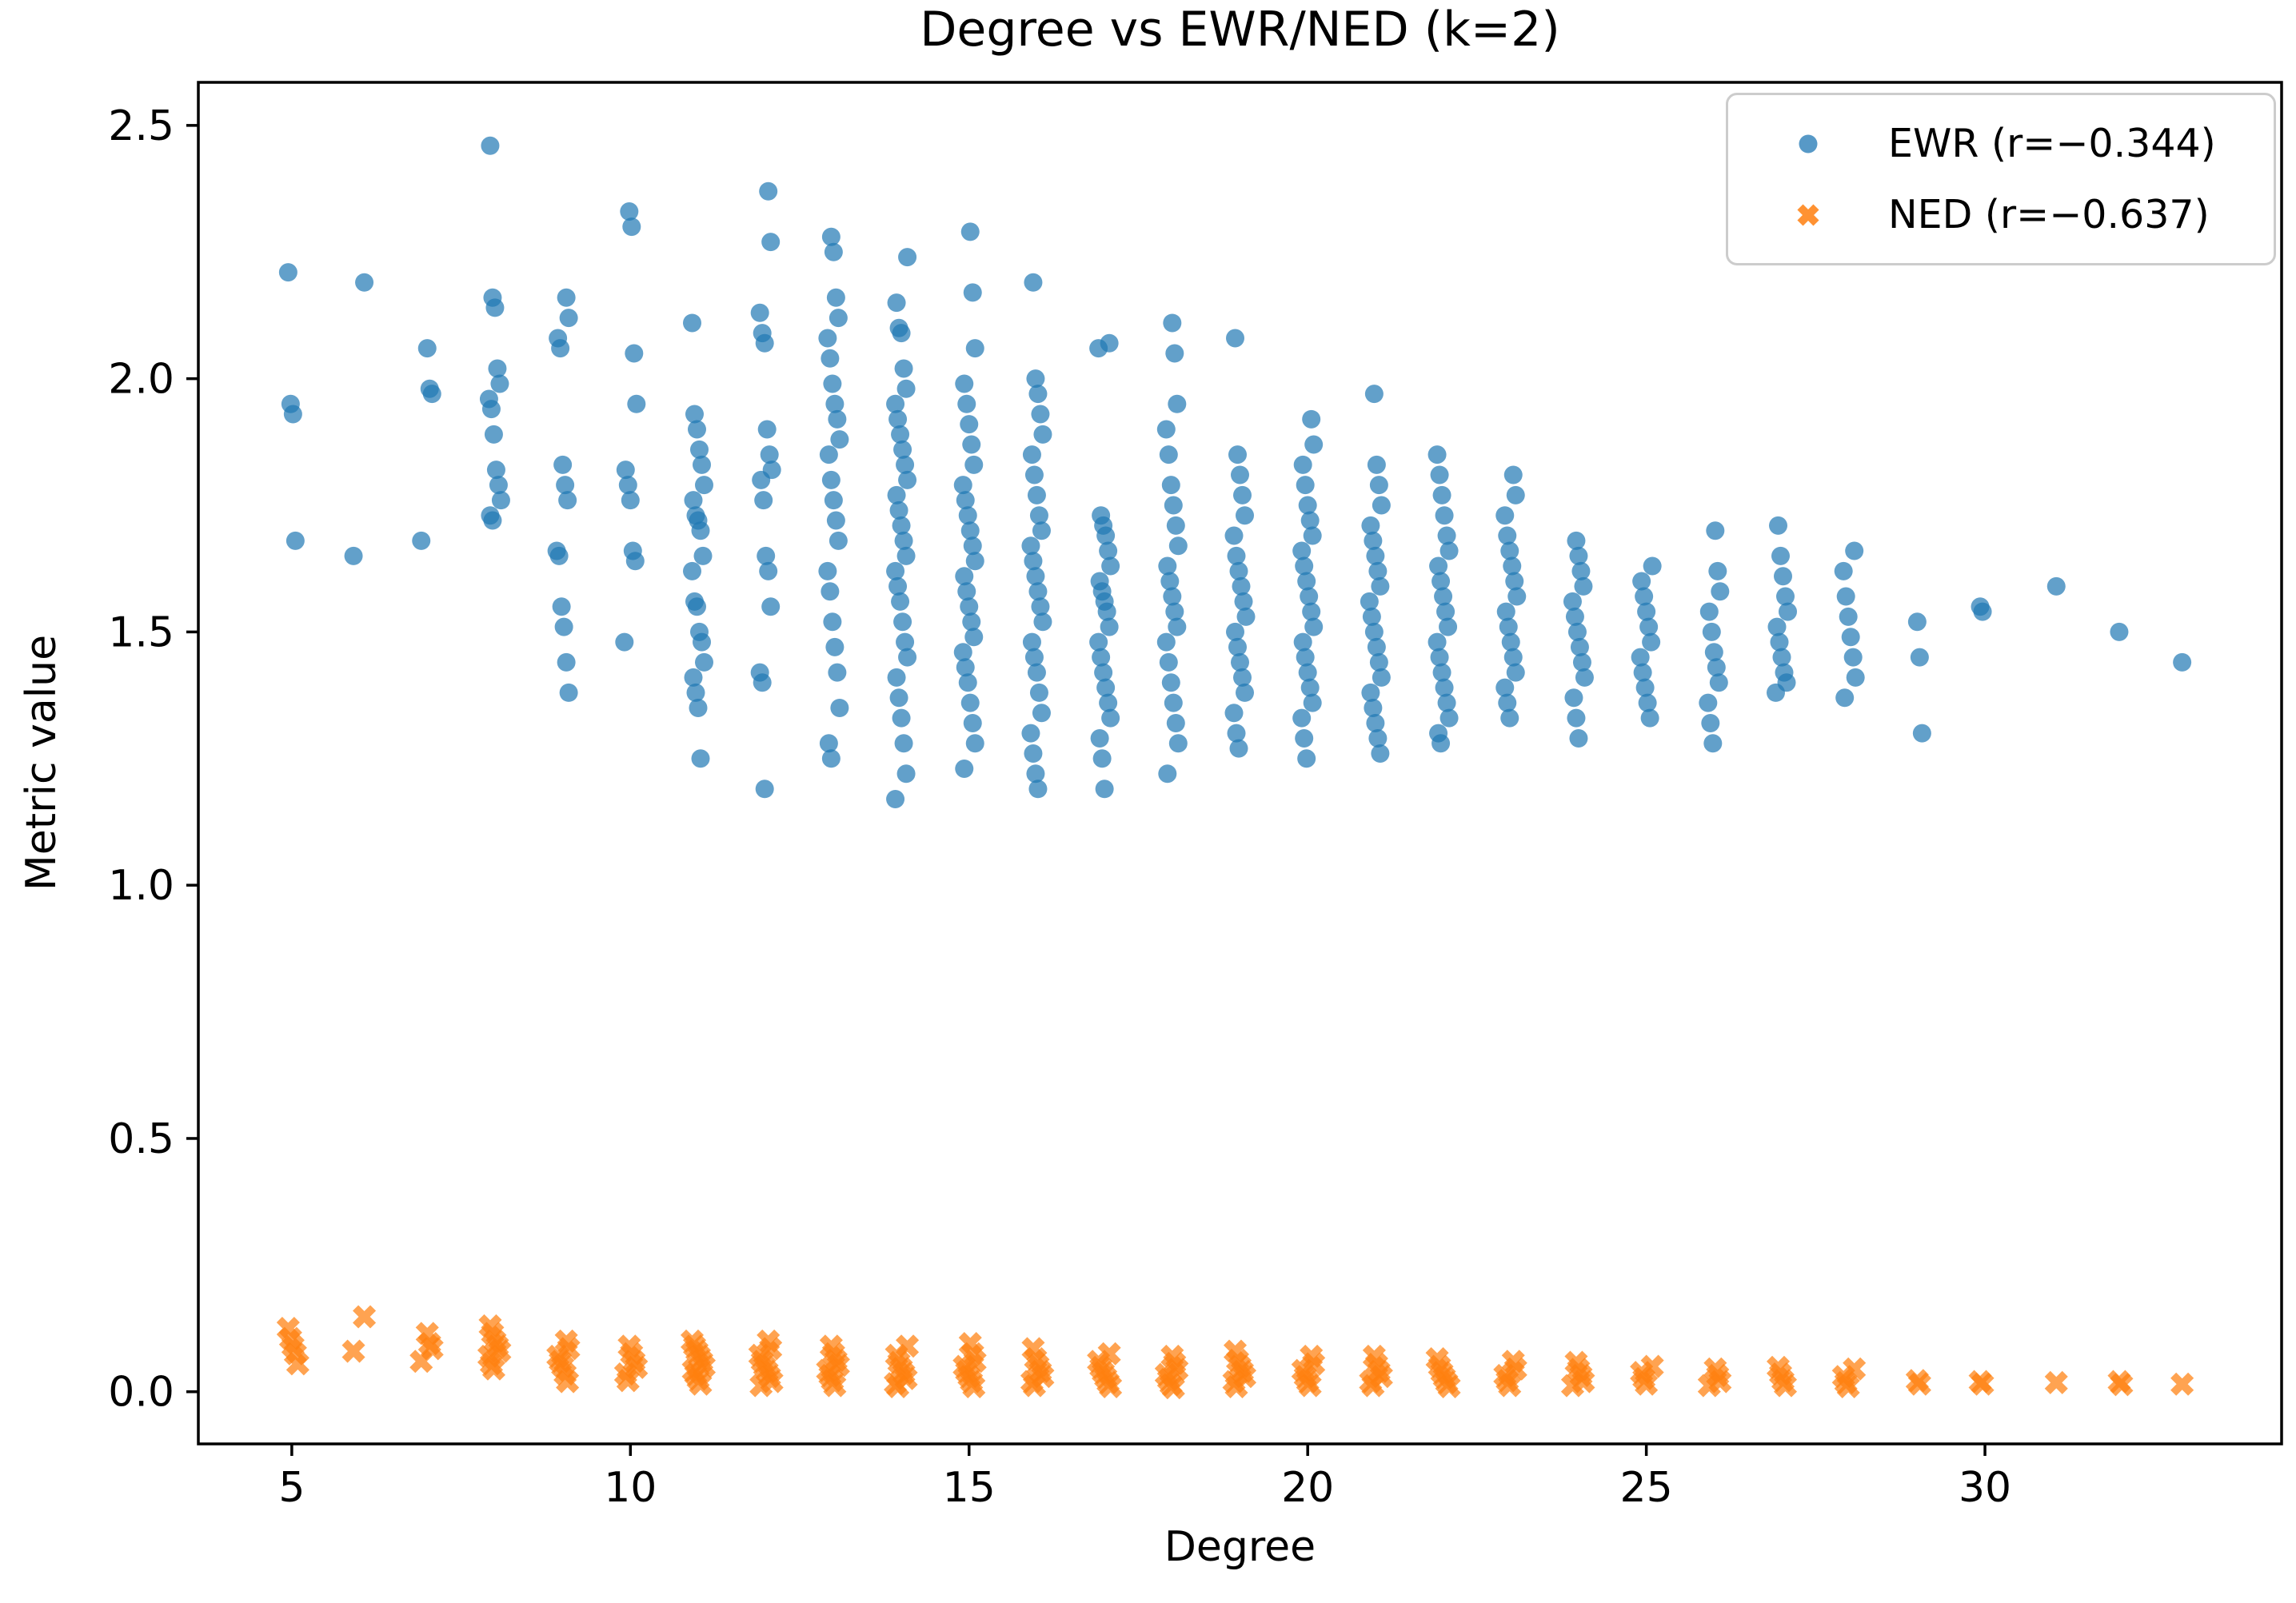  I want to click on legend-entry-ewr: EWR (r=−0.344), so click(2001, 143).